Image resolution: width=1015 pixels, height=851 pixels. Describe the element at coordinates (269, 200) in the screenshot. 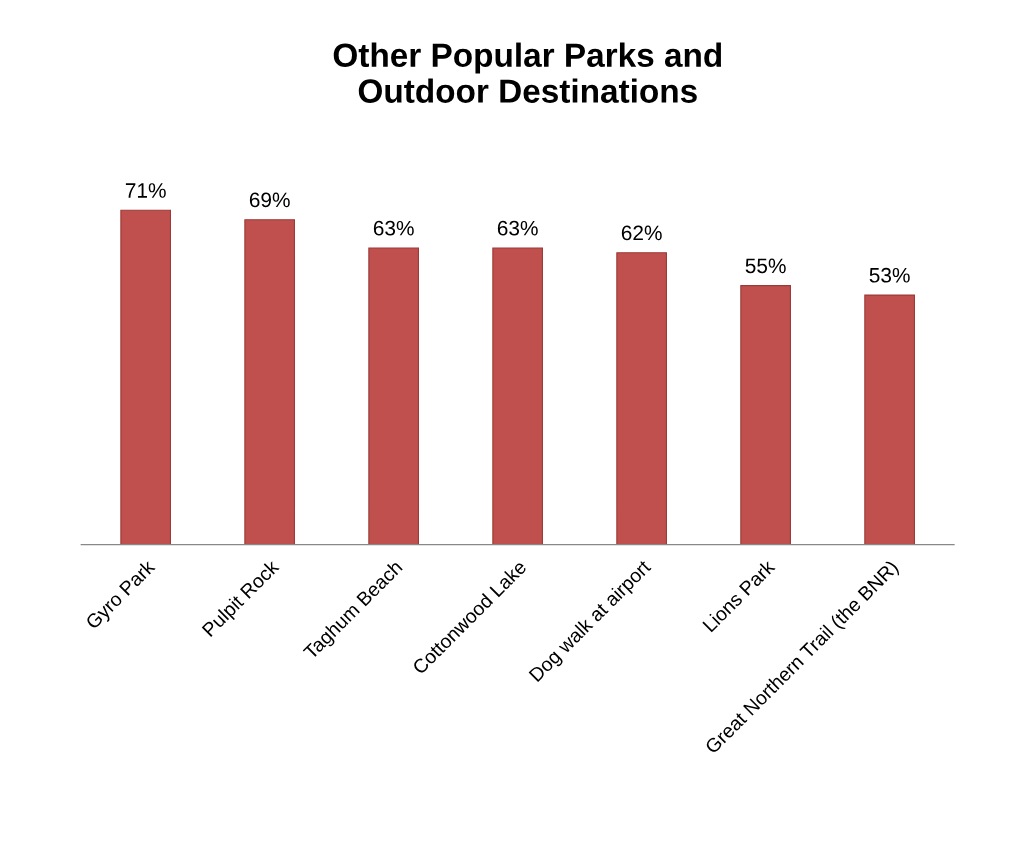

I see `data-label: 69%` at that location.